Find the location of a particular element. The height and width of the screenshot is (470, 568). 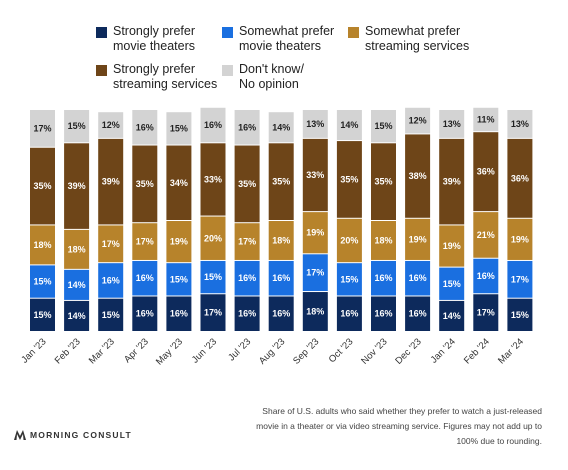

data-label: 35% is located at coordinates (383, 182).